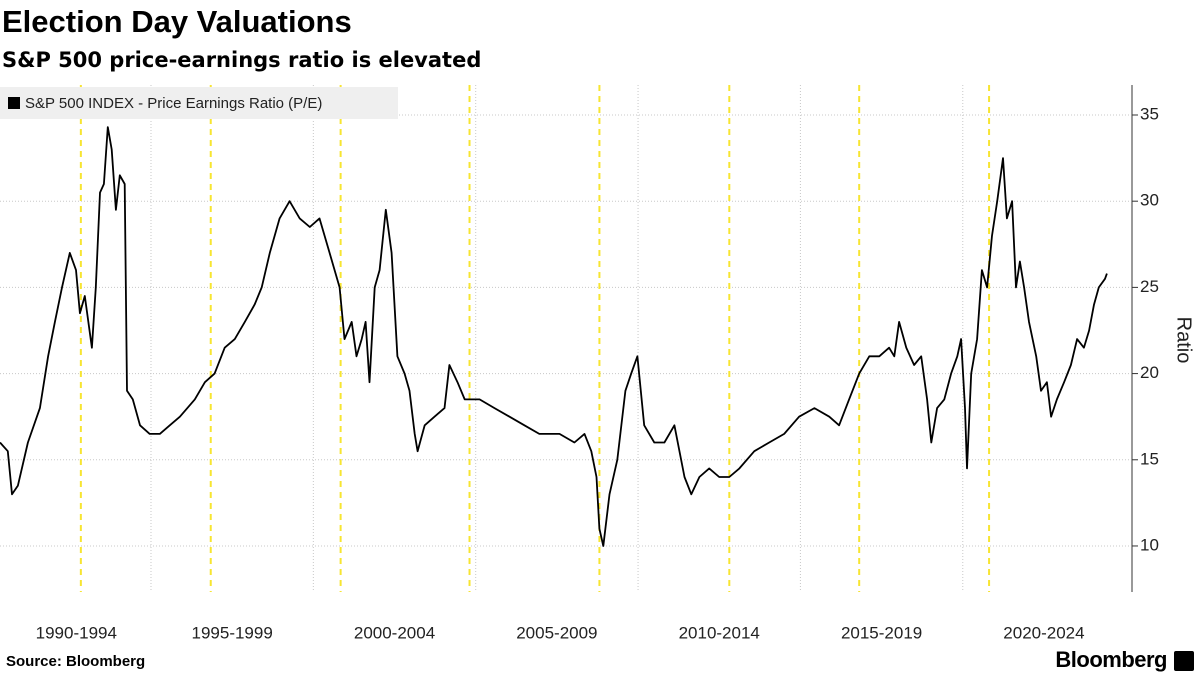 Image resolution: width=1200 pixels, height=675 pixels. I want to click on x-tick-label: 2000-2004, so click(394, 632).